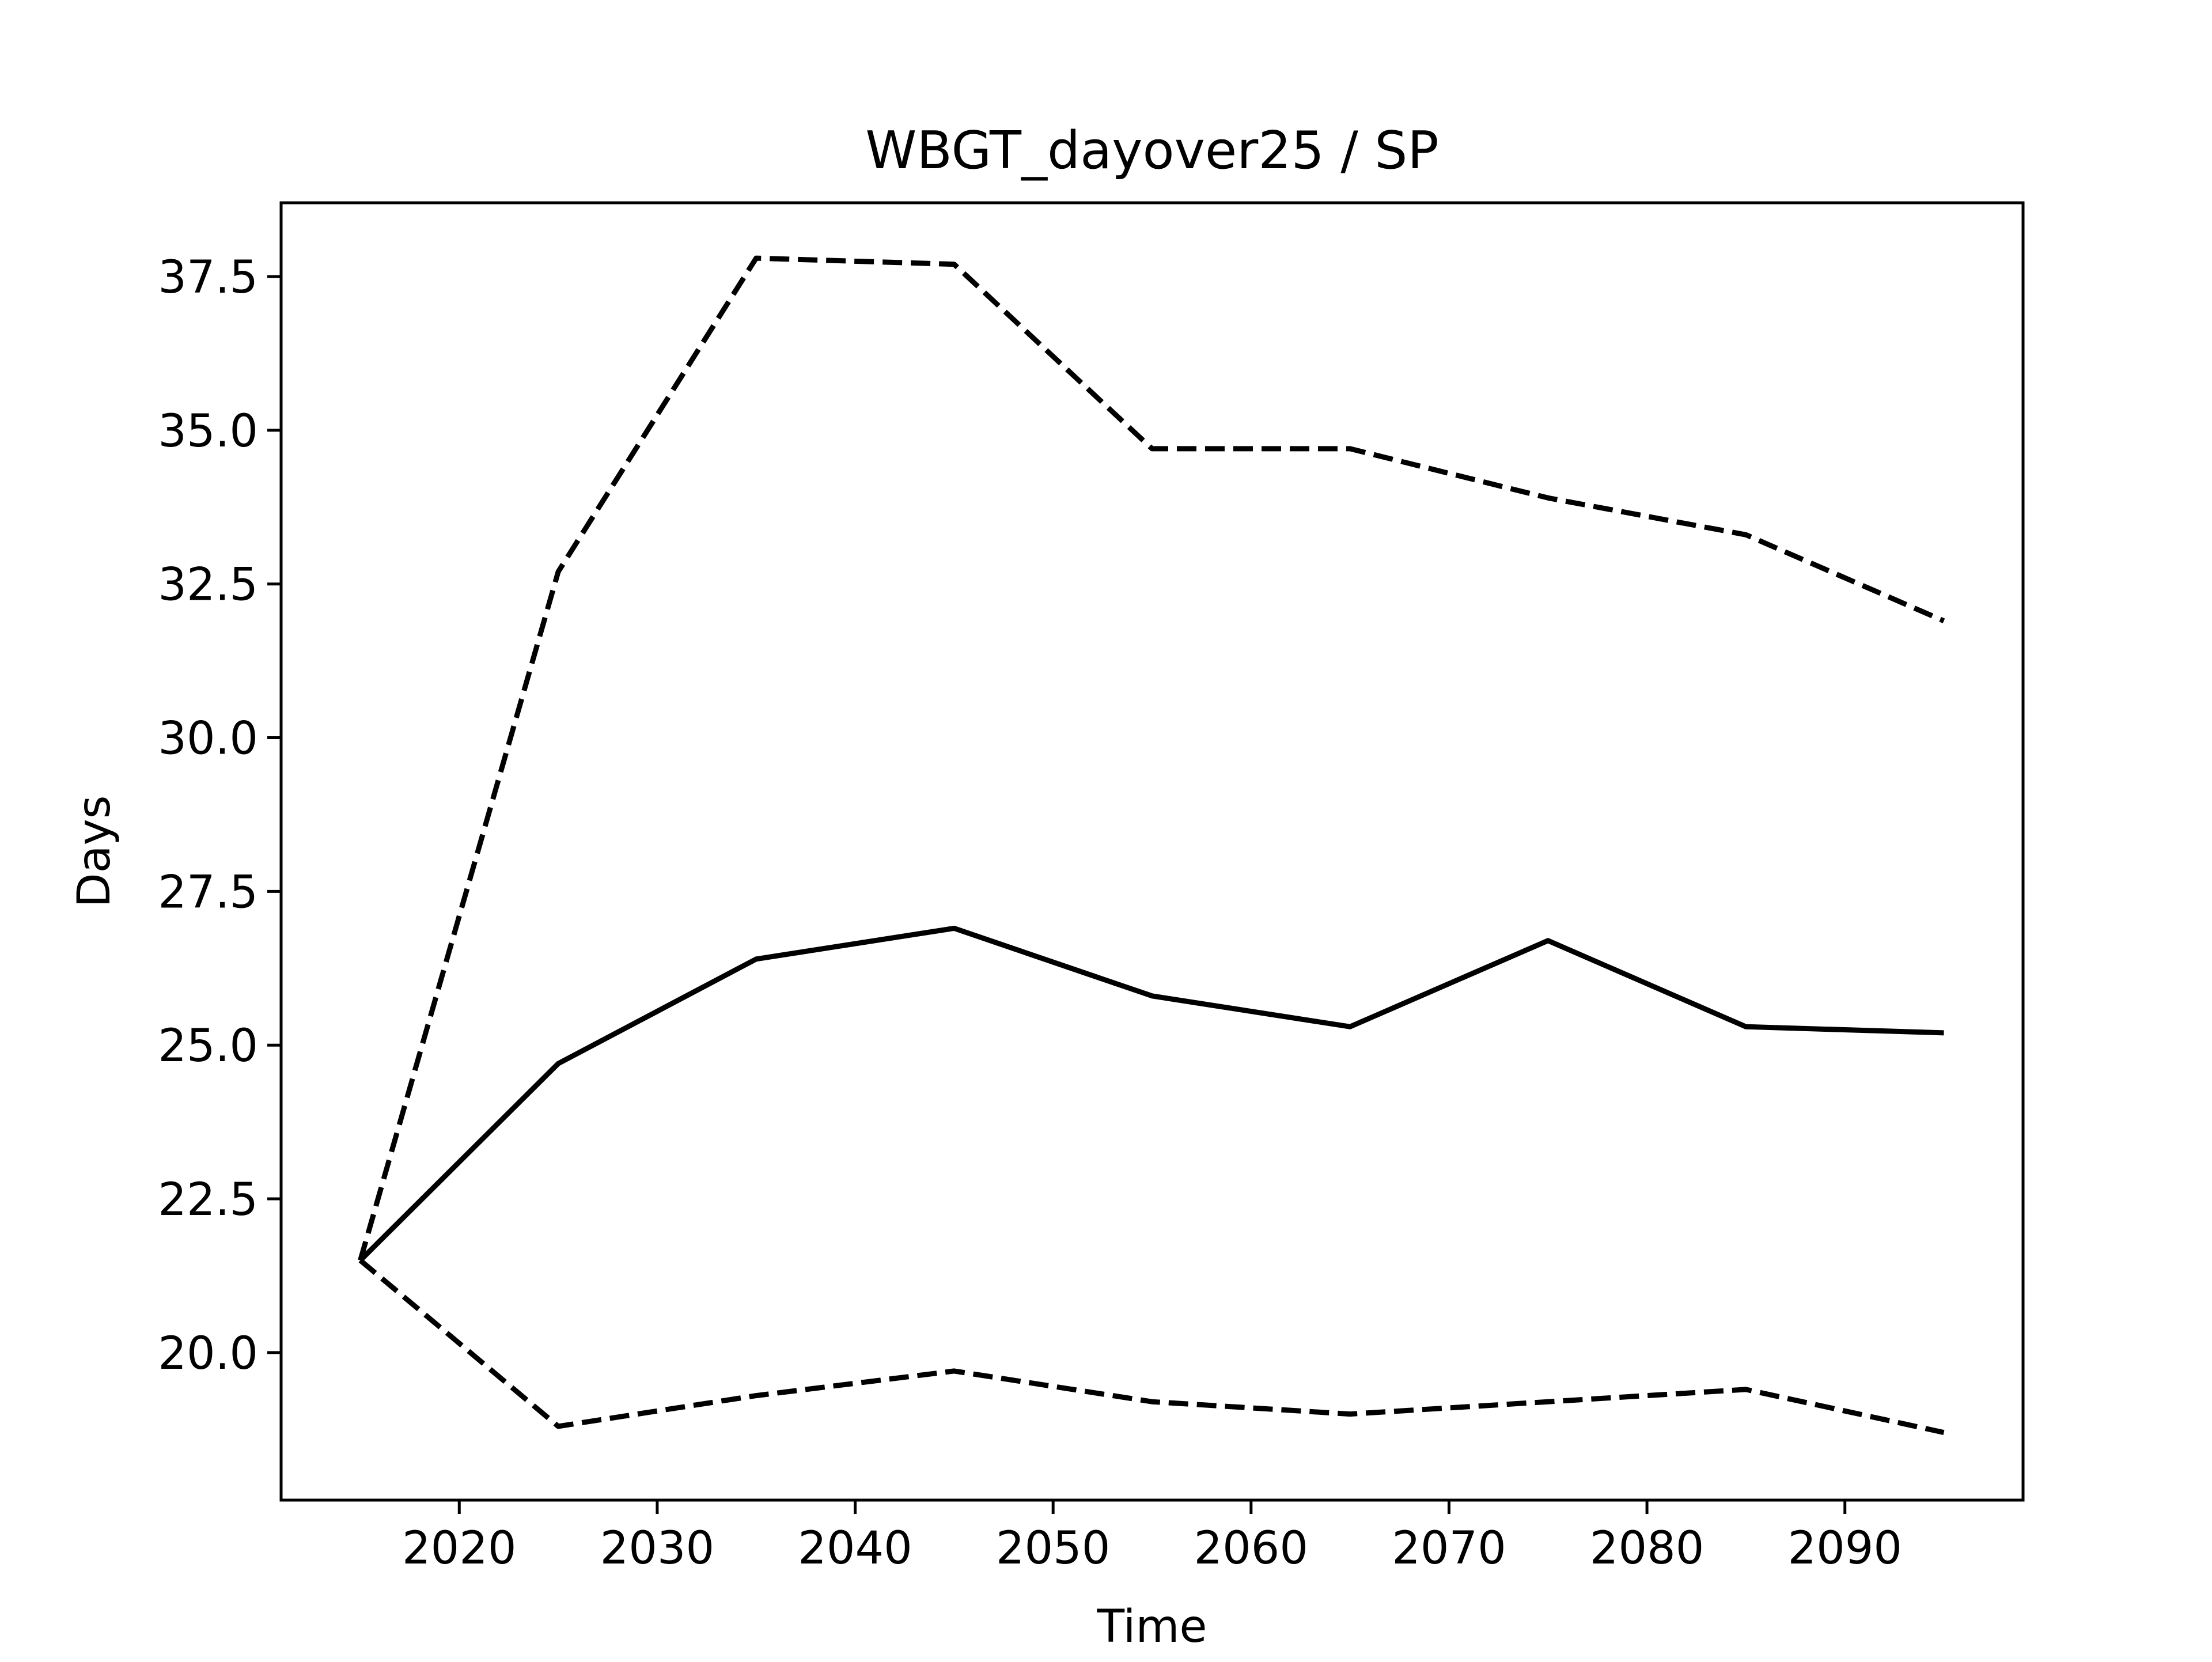 Image resolution: width=2212 pixels, height=1662 pixels. Describe the element at coordinates (208, 1046) in the screenshot. I see `y-tick-label: 25.0` at that location.